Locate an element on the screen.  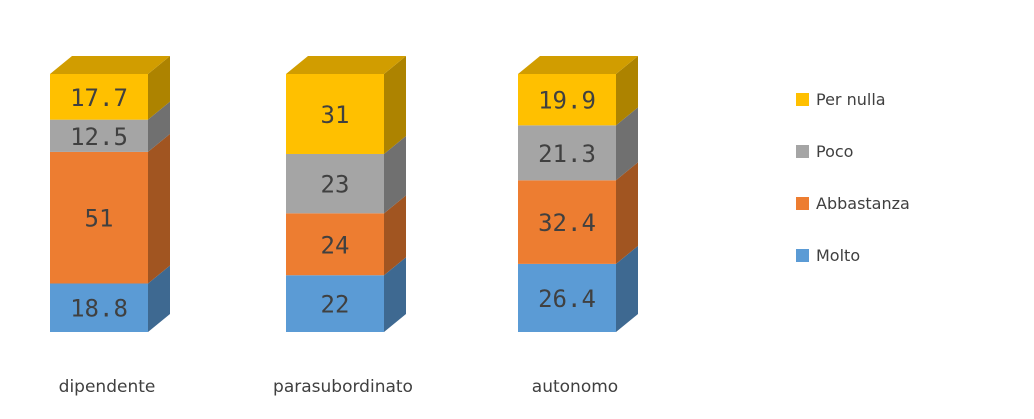
legend-label: Molto is located at coordinates (838, 255).